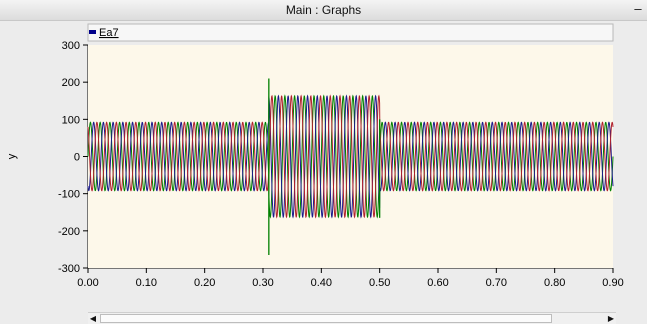 The width and height of the screenshot is (647, 324). I want to click on y-tick-label: -100, so click(69, 195).